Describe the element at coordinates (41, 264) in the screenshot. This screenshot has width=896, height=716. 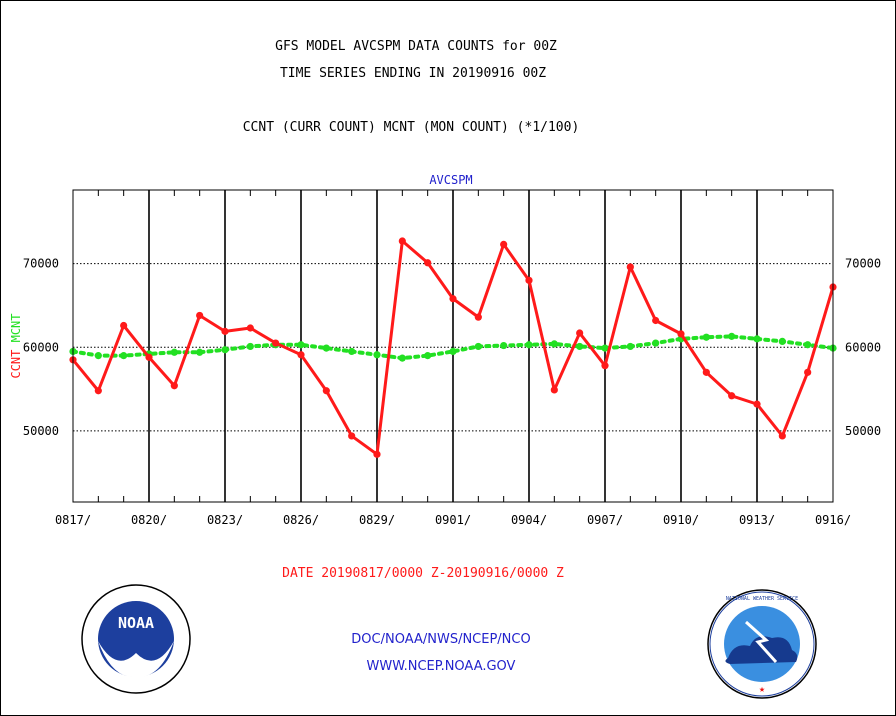
I see `y-tick-label-left: 70000` at that location.